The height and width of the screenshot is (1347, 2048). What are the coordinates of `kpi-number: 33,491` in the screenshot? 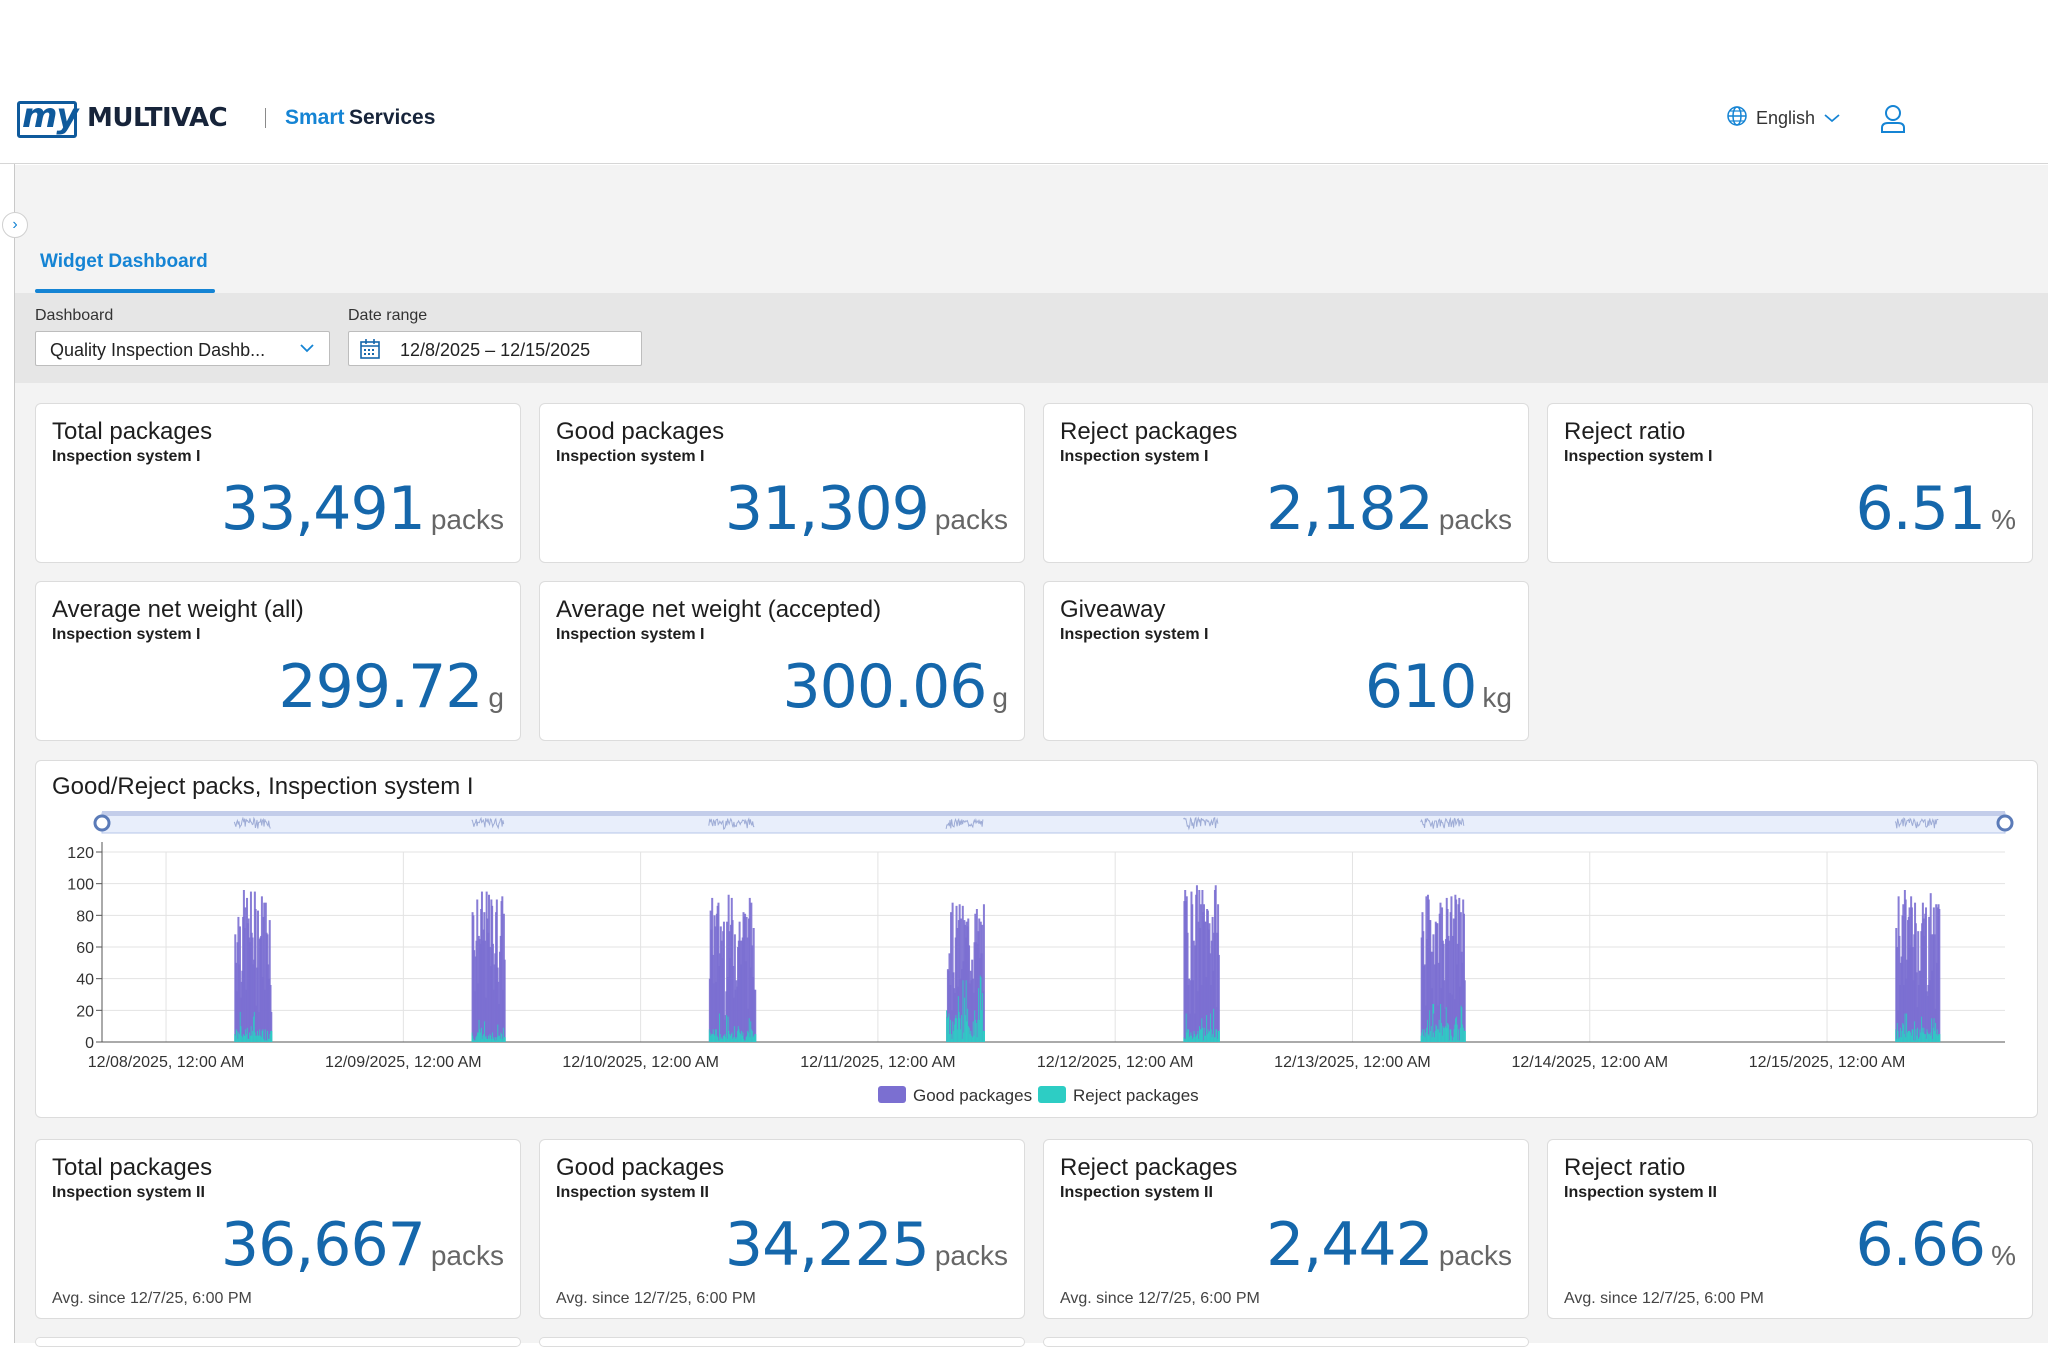 It's located at (323, 509).